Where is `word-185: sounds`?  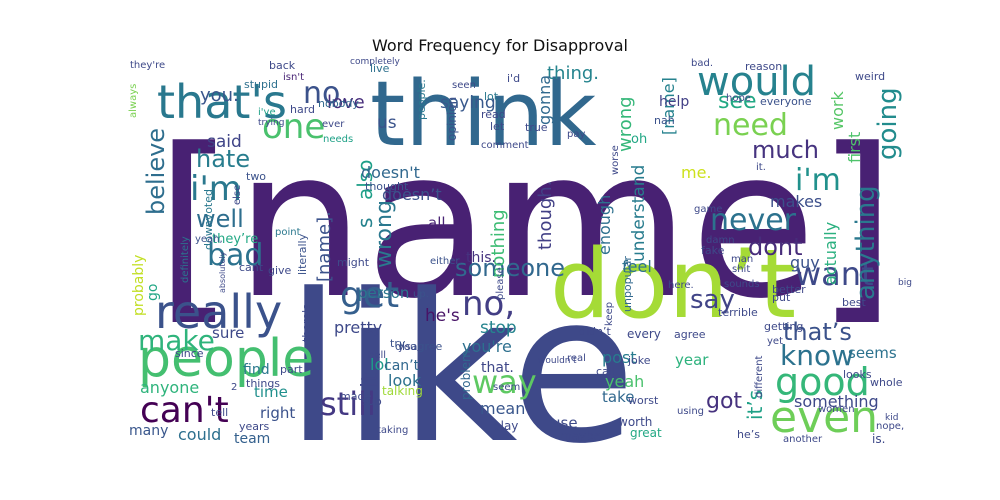 word-185: sounds is located at coordinates (742, 284).